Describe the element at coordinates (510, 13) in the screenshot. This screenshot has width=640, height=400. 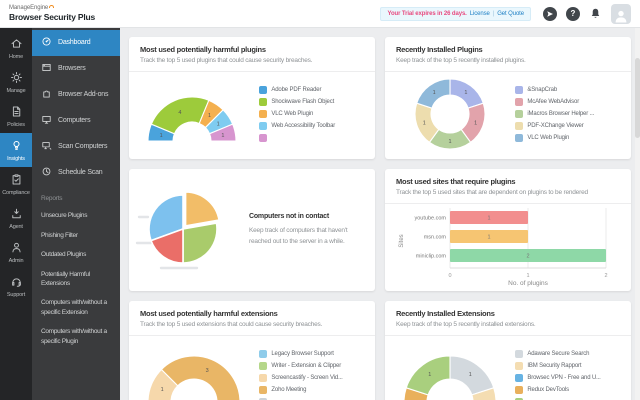
I see `get-quote-link: Get Quote` at that location.